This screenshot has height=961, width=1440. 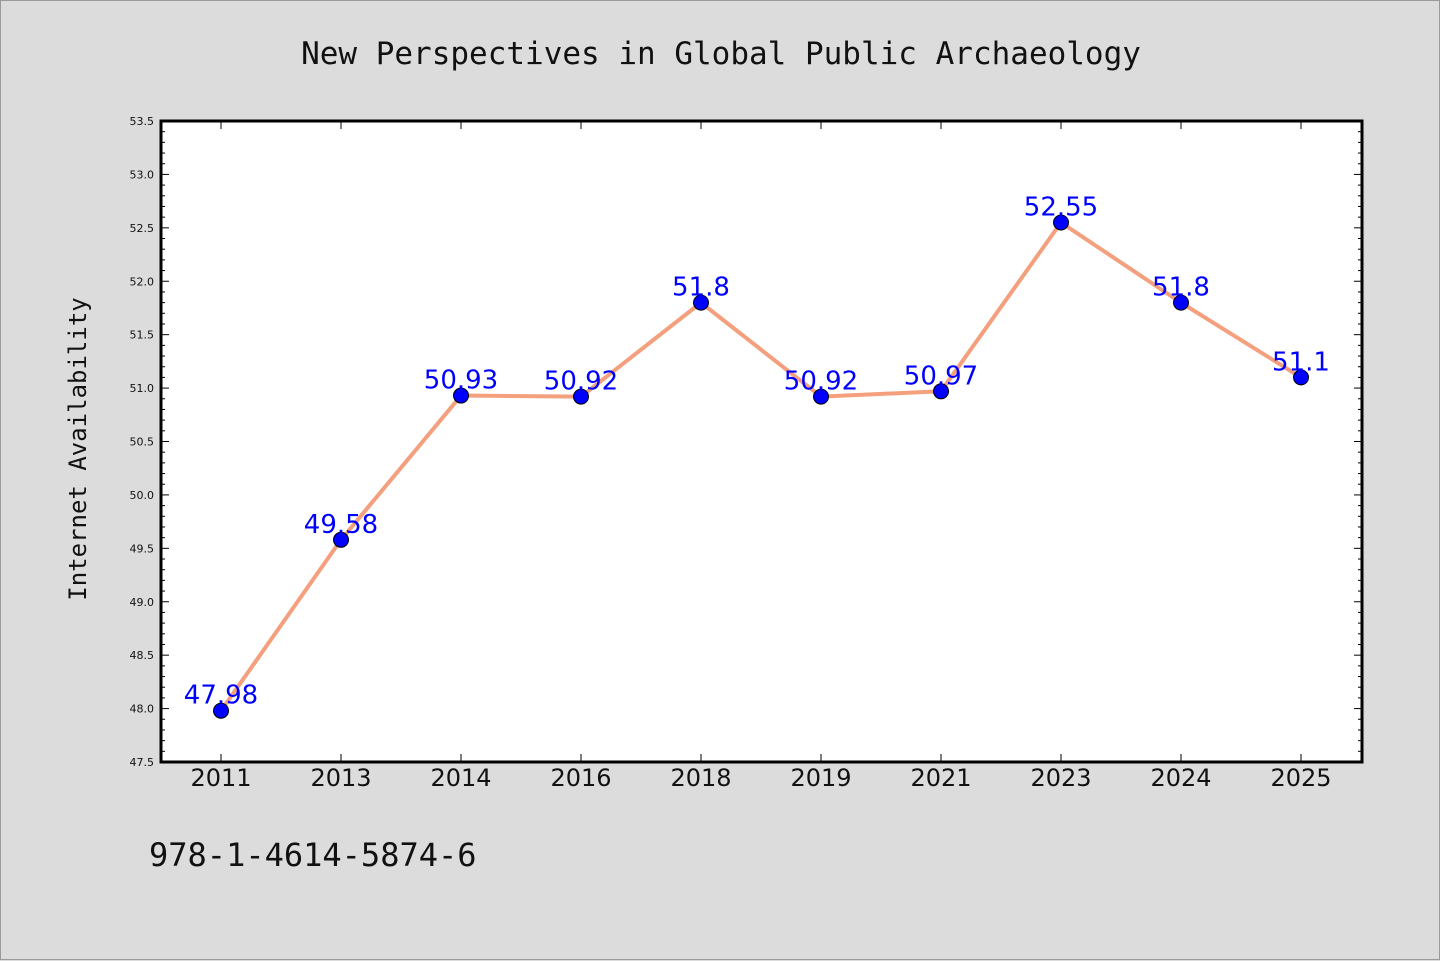 I want to click on y-tick-label: 52.0, so click(x=142, y=281).